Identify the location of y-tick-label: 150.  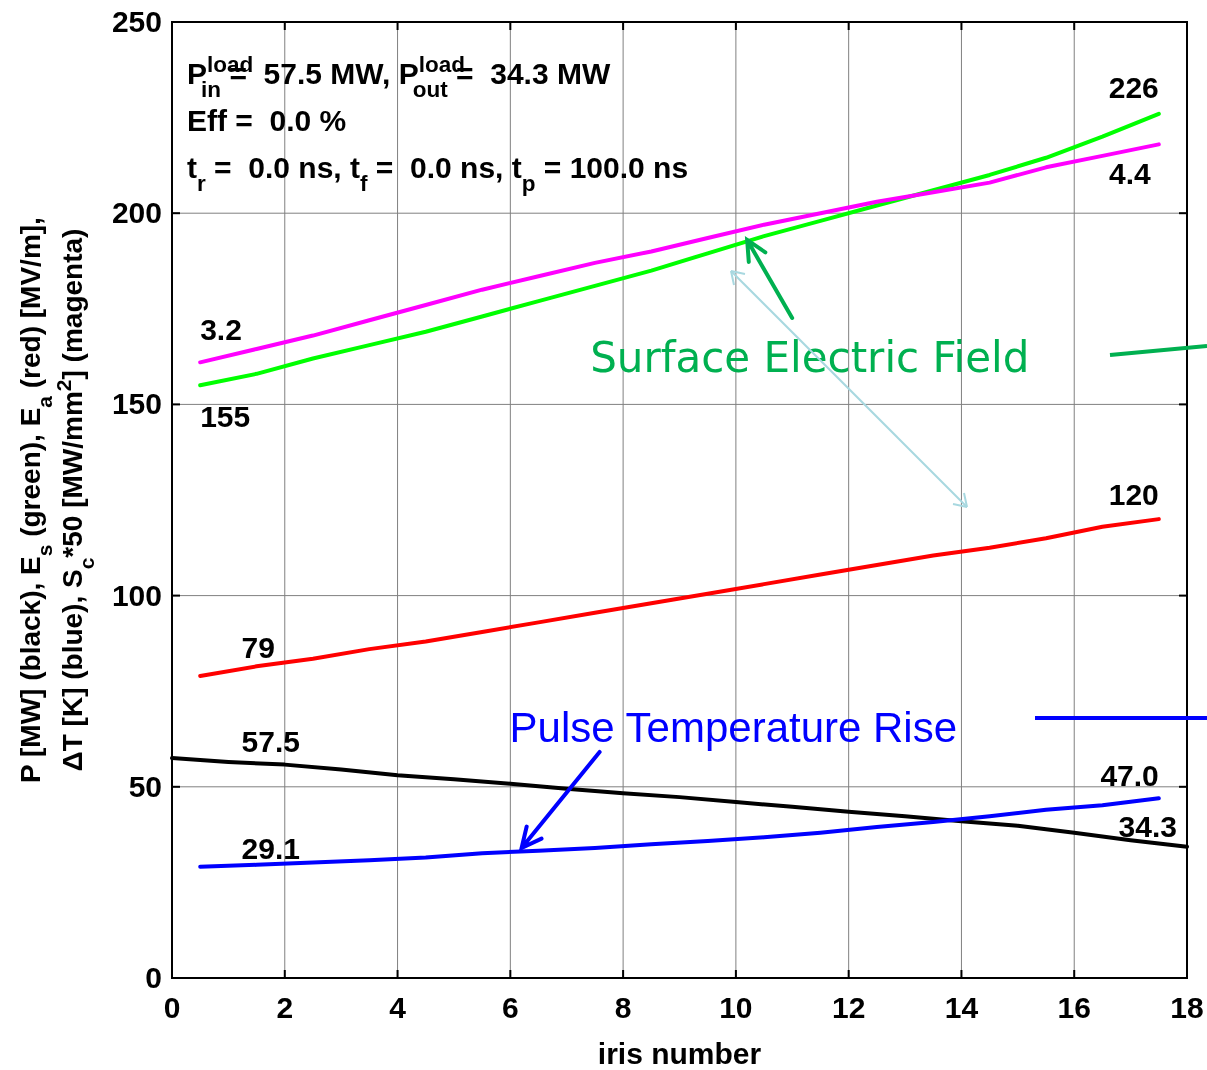
(136, 404).